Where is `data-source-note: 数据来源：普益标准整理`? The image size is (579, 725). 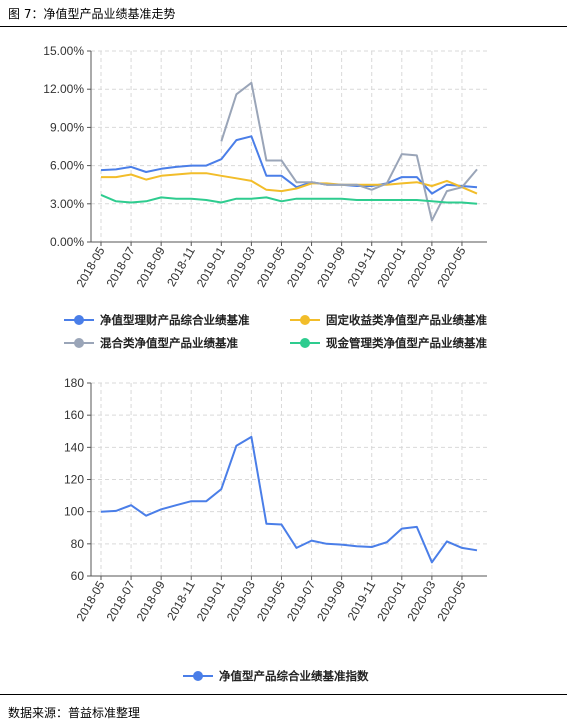 data-source-note: 数据来源：普益标准整理 is located at coordinates (74, 713).